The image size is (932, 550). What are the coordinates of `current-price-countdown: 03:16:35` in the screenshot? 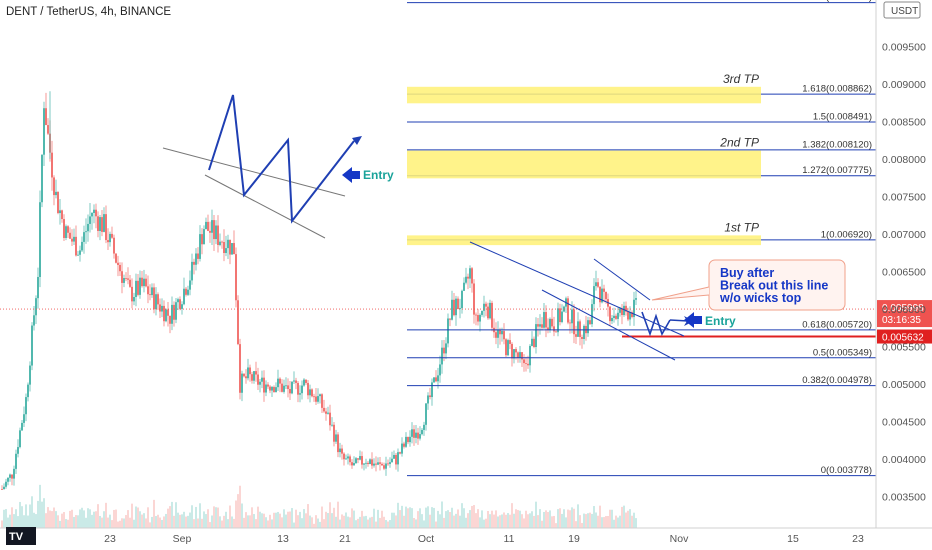 It's located at (901, 320).